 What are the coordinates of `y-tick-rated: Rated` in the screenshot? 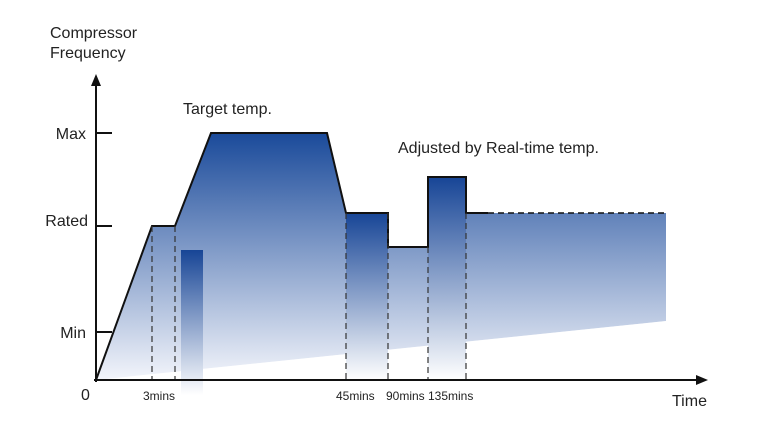 It's located at (66, 221).